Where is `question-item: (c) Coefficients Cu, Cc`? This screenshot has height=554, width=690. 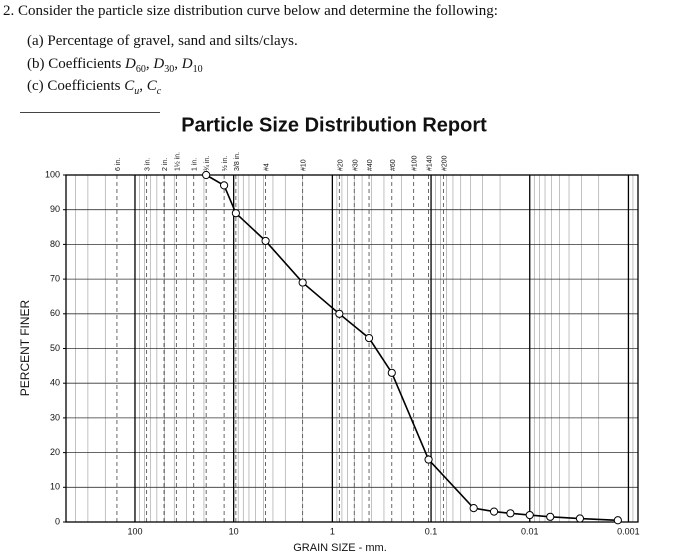 question-item: (c) Coefficients Cu, Cc is located at coordinates (94, 87).